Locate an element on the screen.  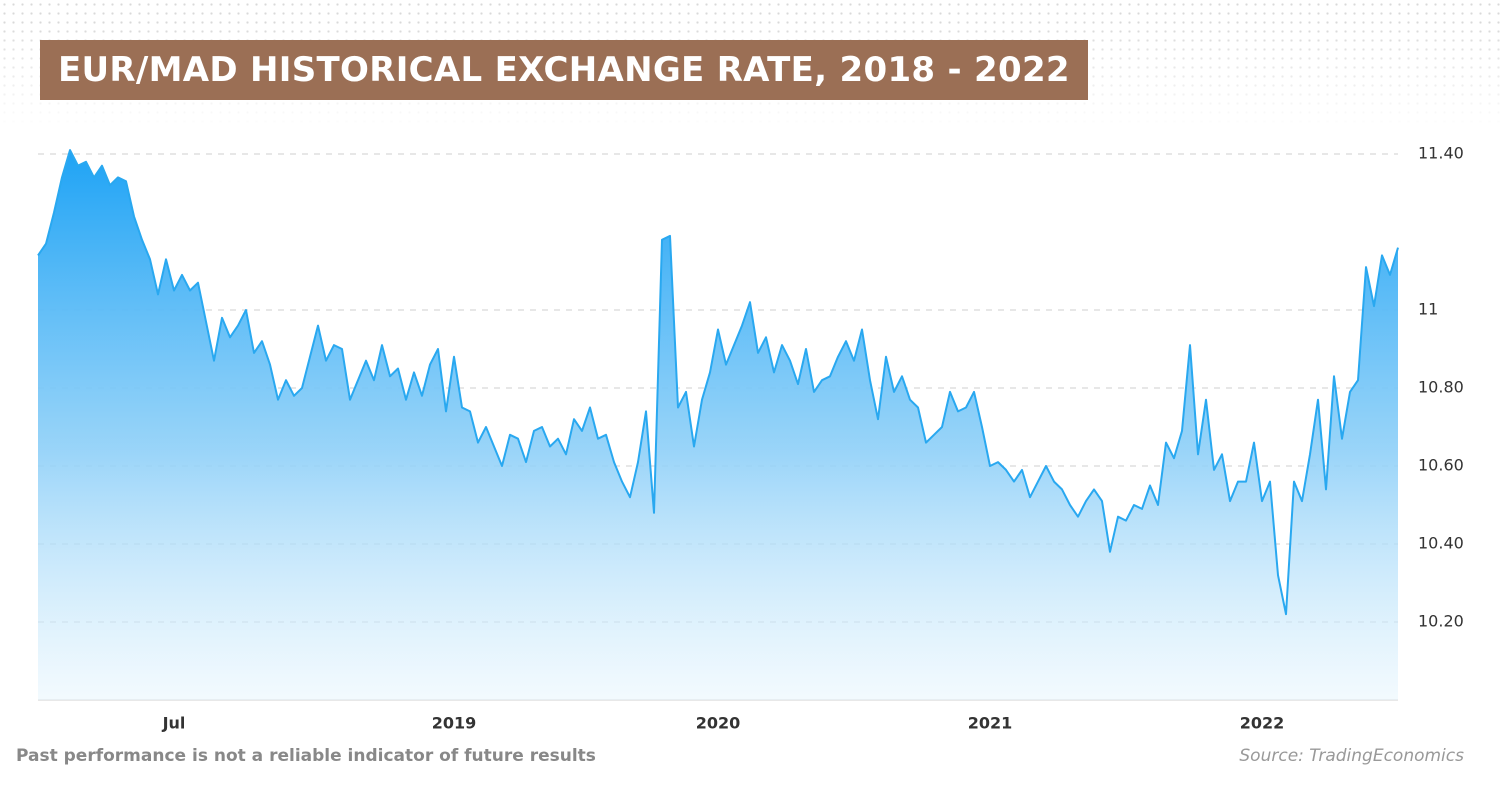
x-tick-label: 2020 is located at coordinates (718, 723).